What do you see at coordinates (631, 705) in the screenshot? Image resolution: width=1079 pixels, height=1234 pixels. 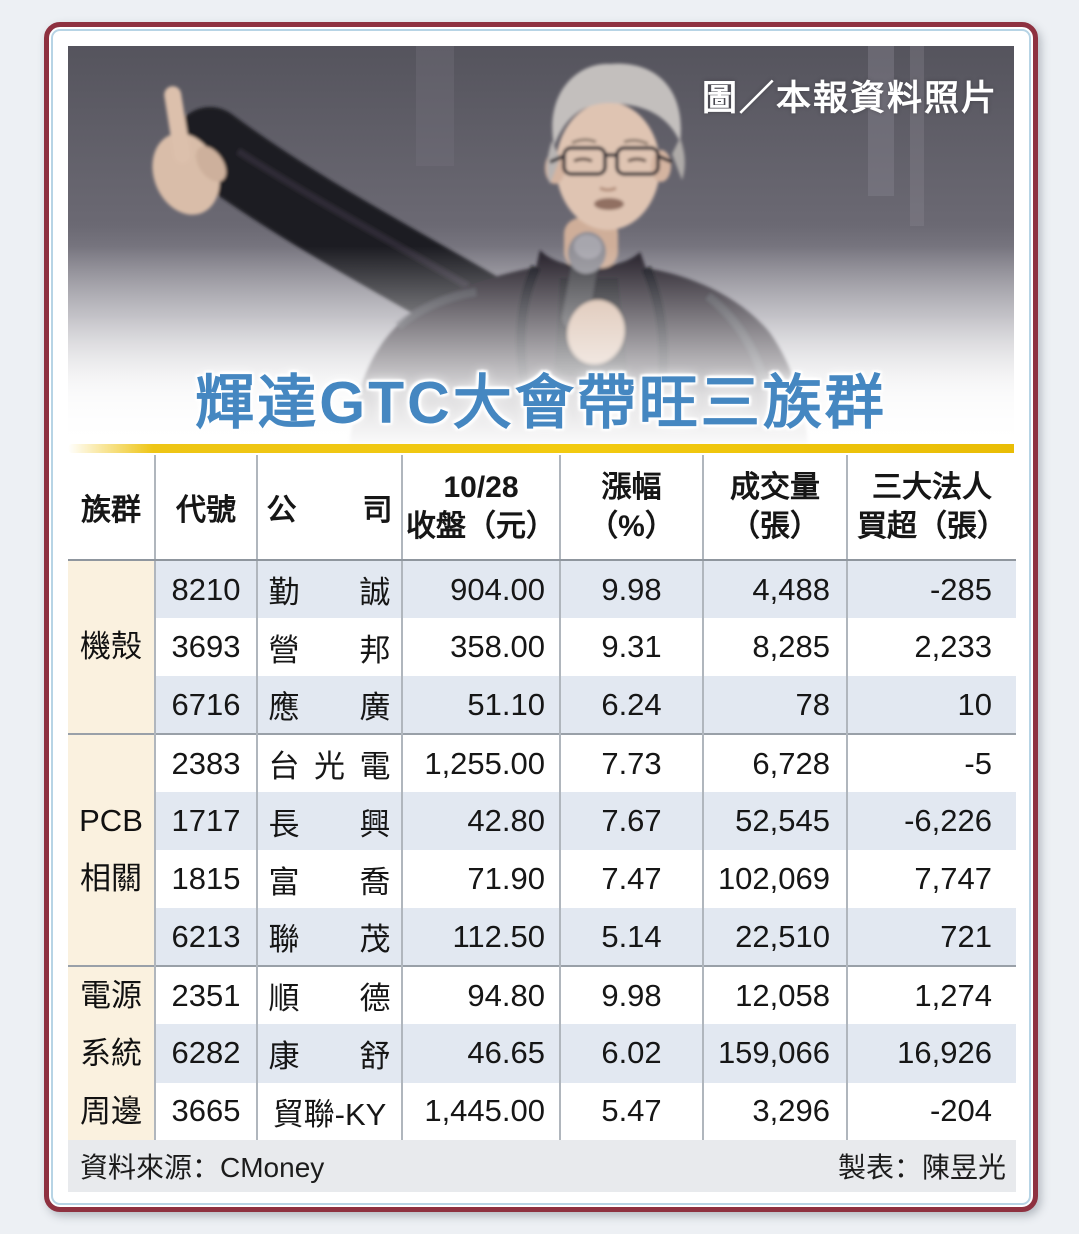 I see `cell-change: 6.24` at bounding box center [631, 705].